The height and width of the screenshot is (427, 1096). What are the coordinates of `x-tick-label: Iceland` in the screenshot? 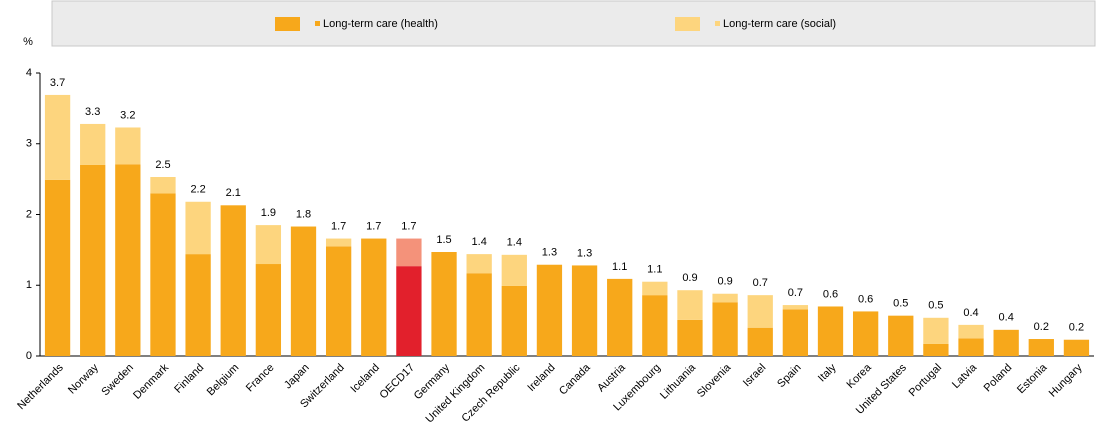 It's located at (365, 379).